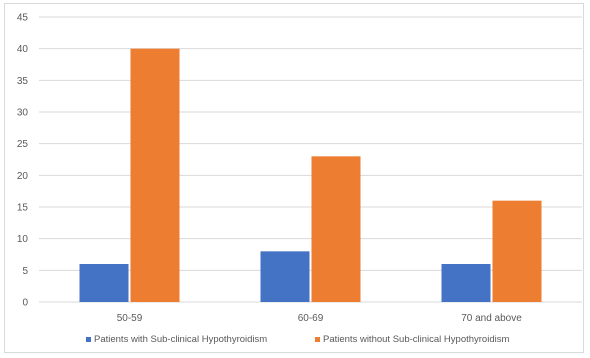 This screenshot has width=590, height=358. Describe the element at coordinates (23, 113) in the screenshot. I see `y-tick-label: 30` at that location.